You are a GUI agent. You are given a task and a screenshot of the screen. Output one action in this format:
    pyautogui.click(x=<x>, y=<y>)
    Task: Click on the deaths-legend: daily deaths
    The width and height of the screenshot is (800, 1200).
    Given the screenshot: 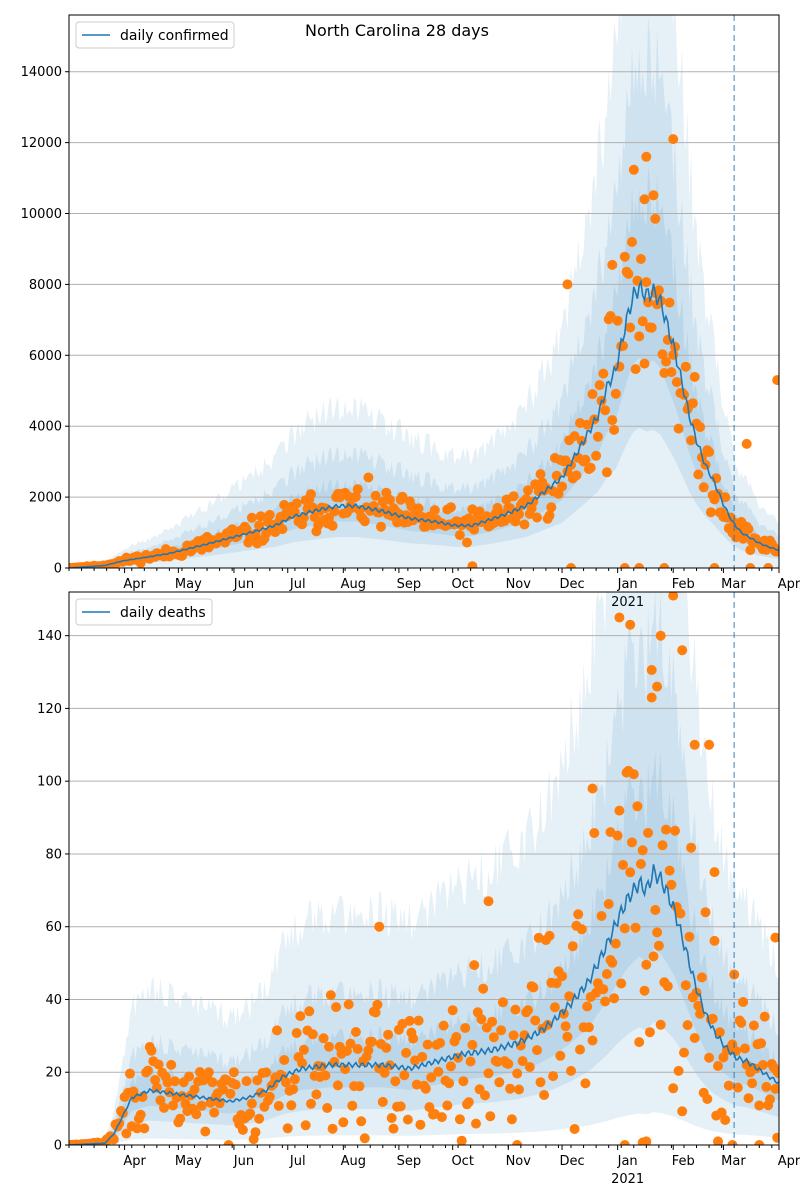 What is the action you would take?
    pyautogui.click(x=144, y=612)
    